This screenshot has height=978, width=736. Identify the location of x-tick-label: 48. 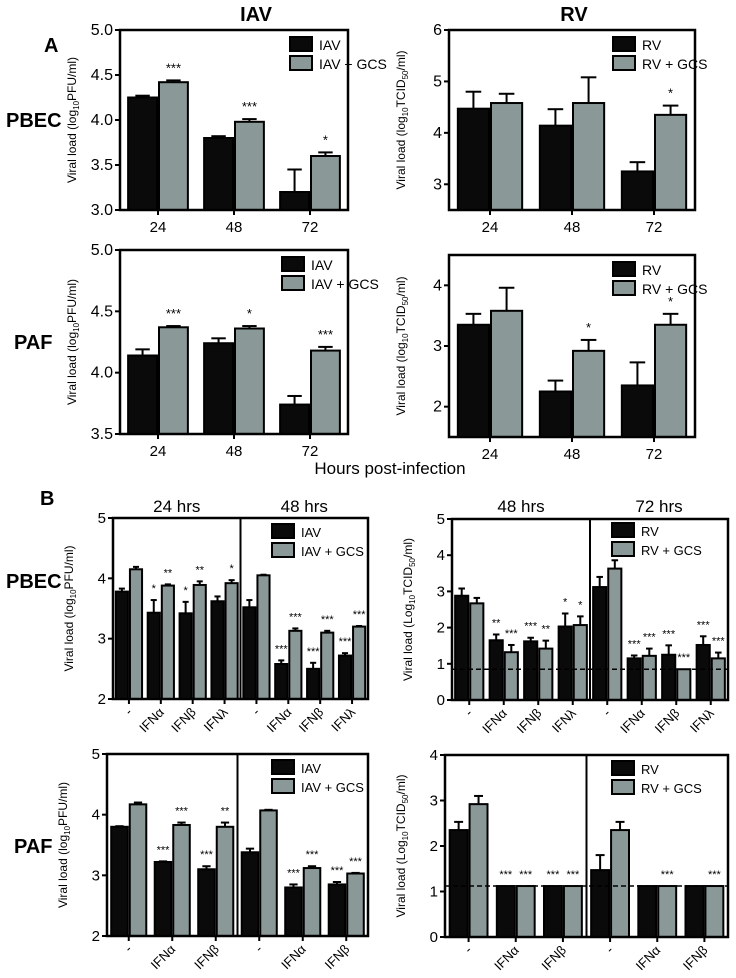
(572, 227).